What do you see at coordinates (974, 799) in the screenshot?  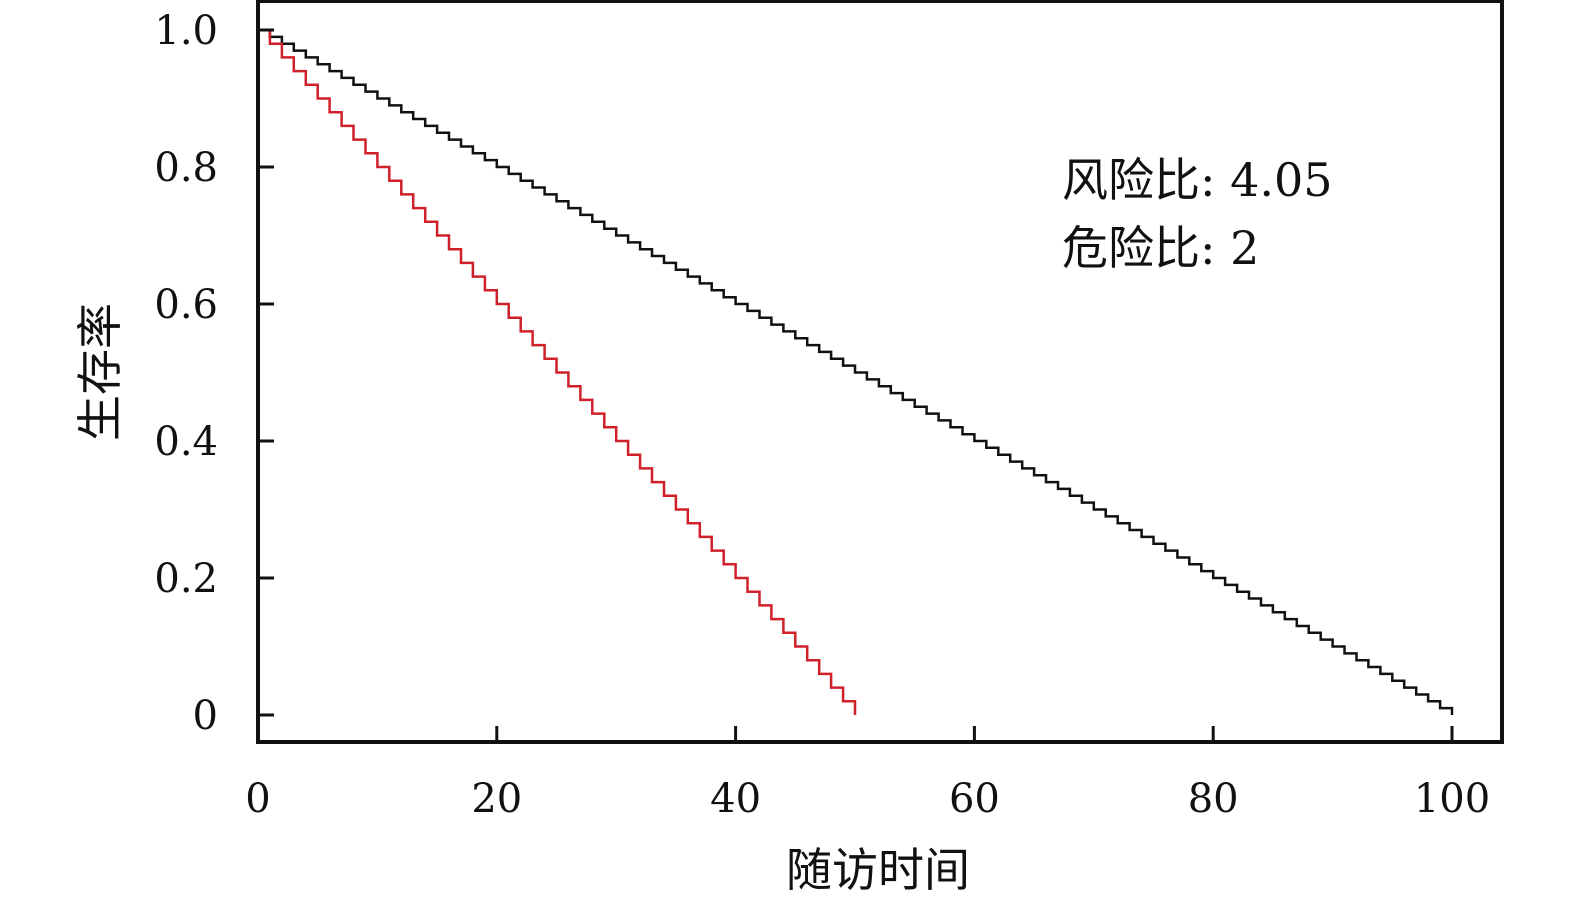 I see `x-tick-label: 60` at bounding box center [974, 799].